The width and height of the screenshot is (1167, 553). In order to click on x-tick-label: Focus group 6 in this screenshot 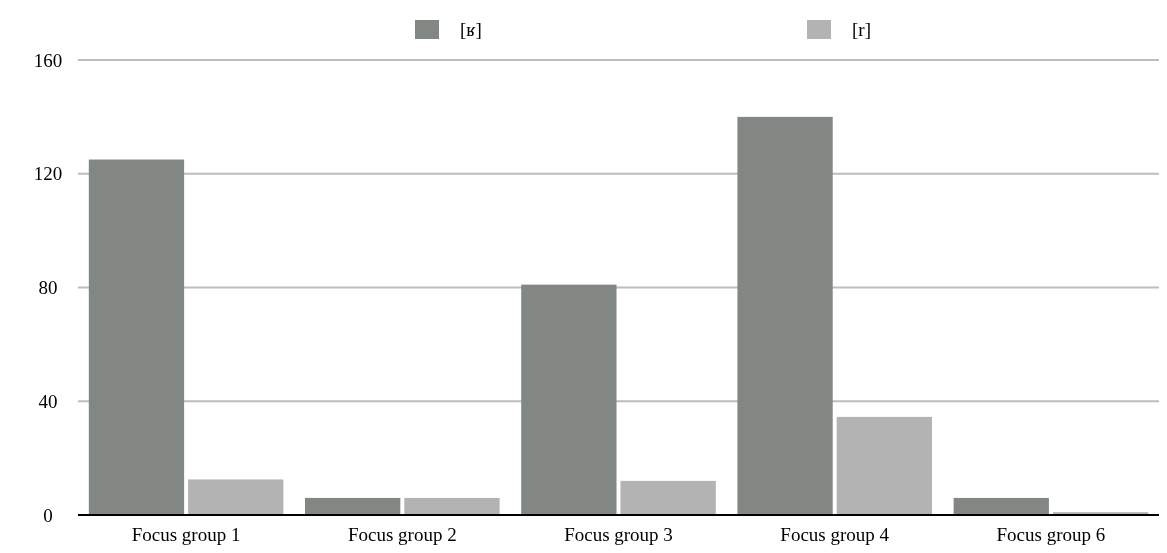, I will do `click(1051, 534)`.